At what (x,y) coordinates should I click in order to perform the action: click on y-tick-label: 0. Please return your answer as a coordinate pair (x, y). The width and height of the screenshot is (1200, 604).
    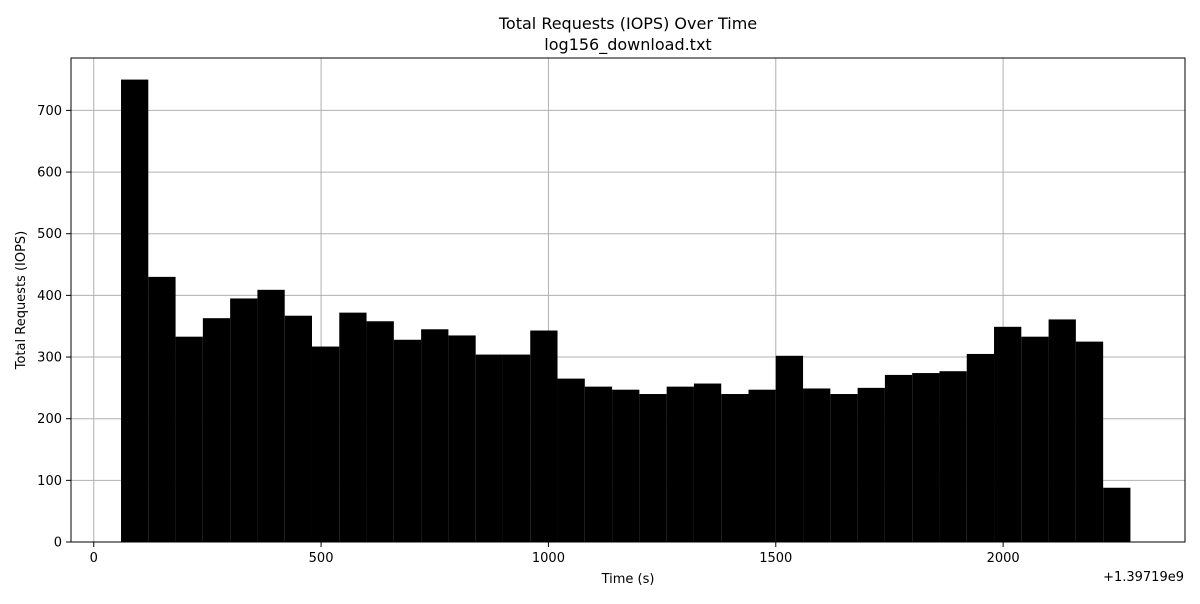
    Looking at the image, I should click on (58, 543).